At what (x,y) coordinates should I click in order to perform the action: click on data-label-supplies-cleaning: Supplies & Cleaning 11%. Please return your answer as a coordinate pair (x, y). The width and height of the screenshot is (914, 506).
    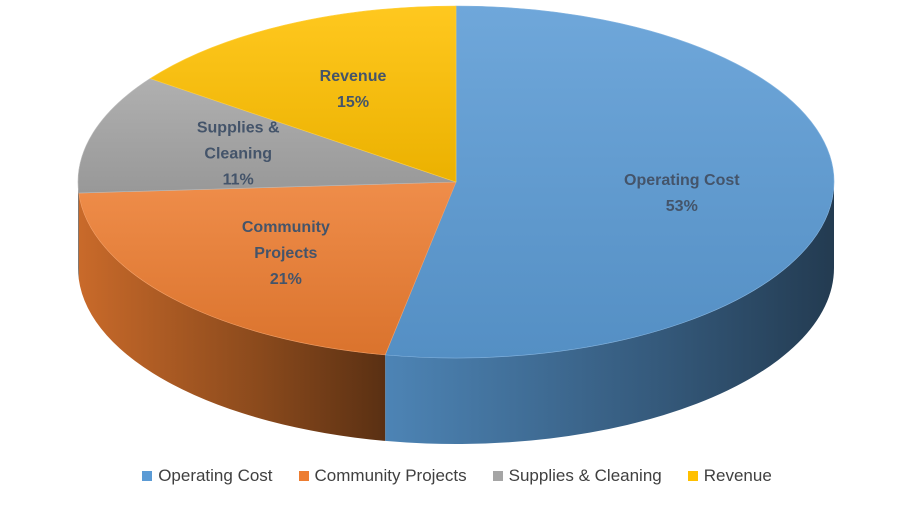
    Looking at the image, I should click on (238, 154).